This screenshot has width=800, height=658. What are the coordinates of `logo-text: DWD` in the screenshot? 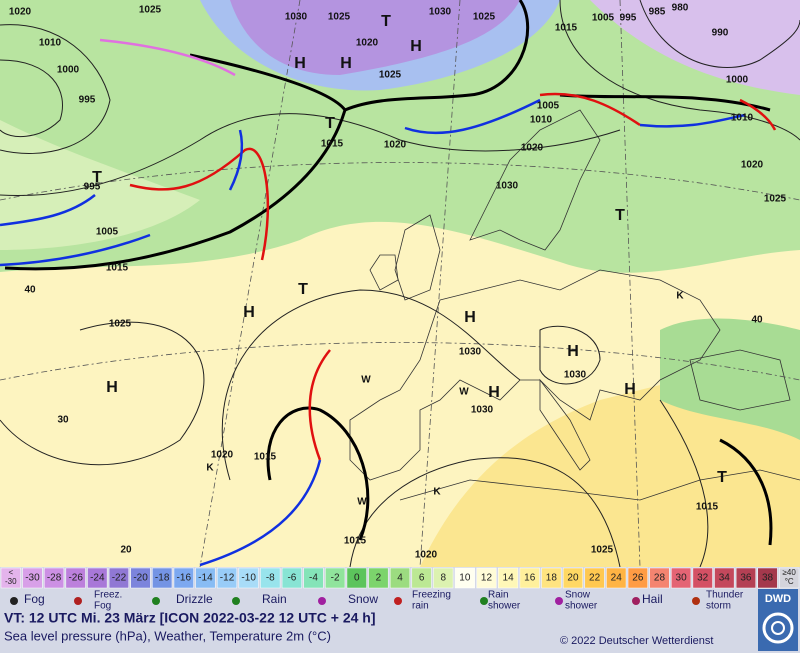 It's located at (778, 599).